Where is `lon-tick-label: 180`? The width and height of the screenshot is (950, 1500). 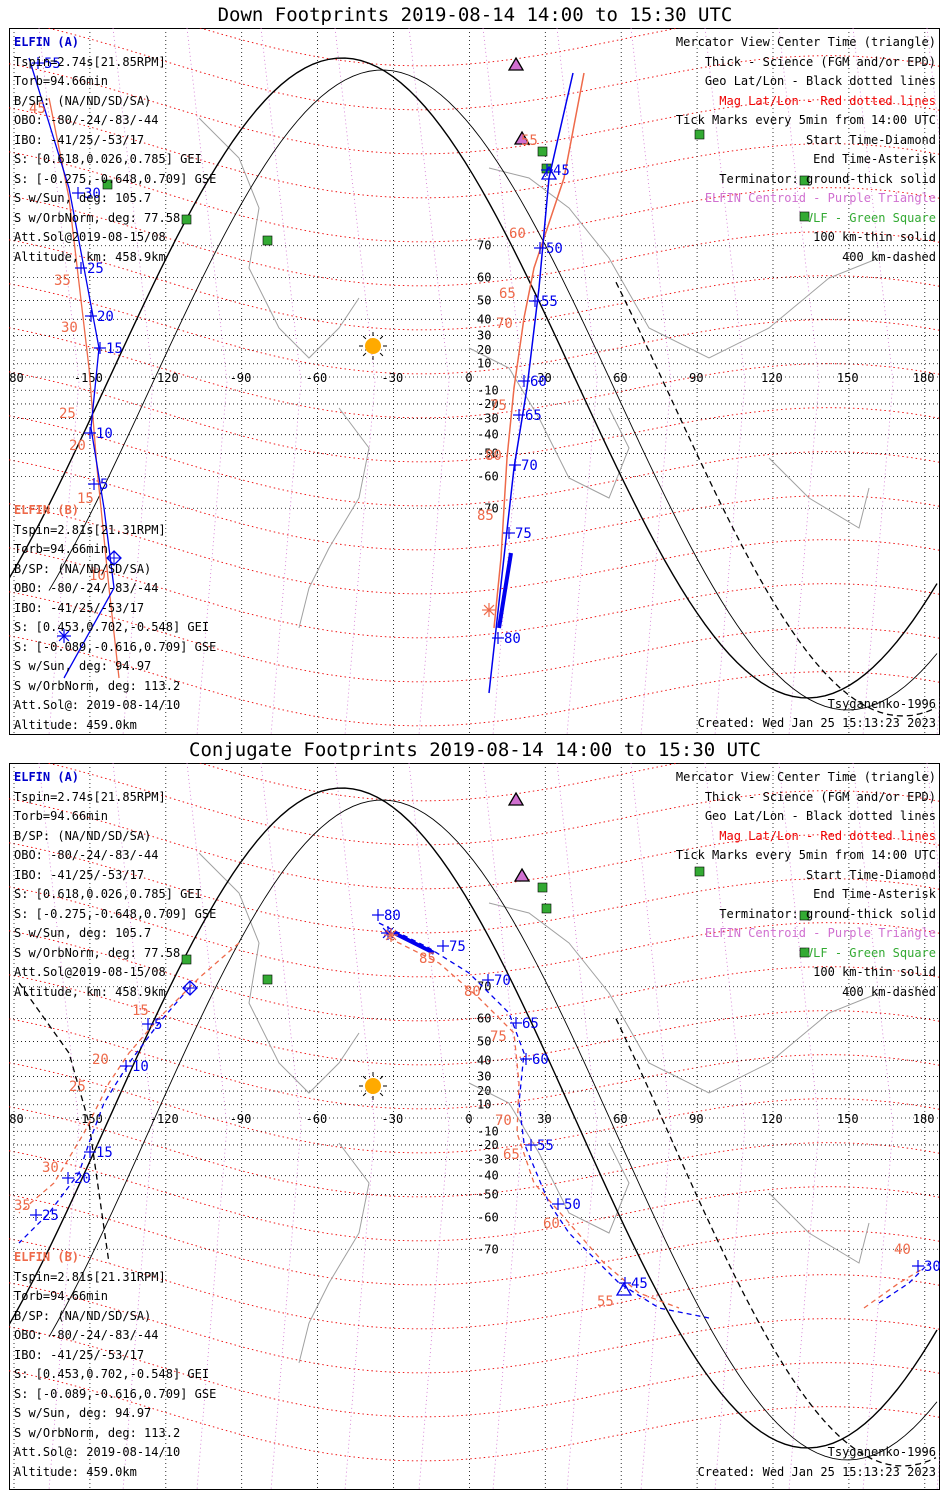
lon-tick-label: 180 is located at coordinates (924, 1119).